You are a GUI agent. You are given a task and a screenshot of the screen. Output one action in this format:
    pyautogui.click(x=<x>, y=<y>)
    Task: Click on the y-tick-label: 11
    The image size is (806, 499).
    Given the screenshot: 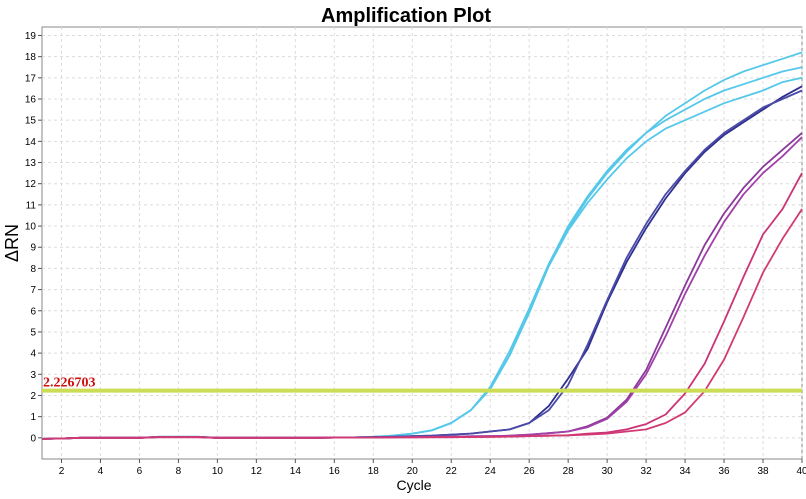 What is the action you would take?
    pyautogui.click(x=31, y=205)
    